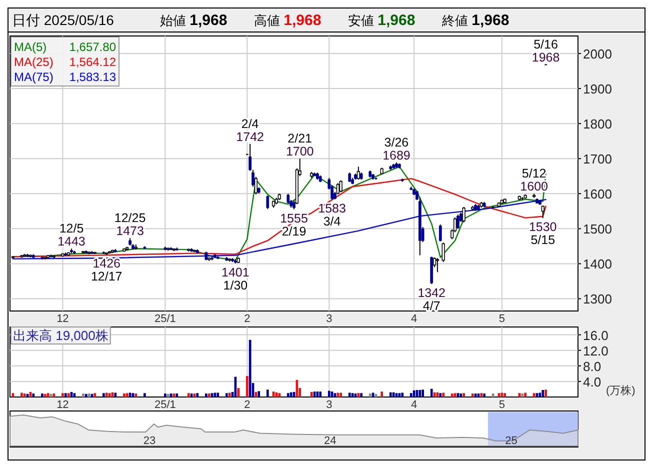 This screenshot has height=470, width=653. What do you see at coordinates (501, 319) in the screenshot?
I see `x-tick-label: 5` at bounding box center [501, 319].